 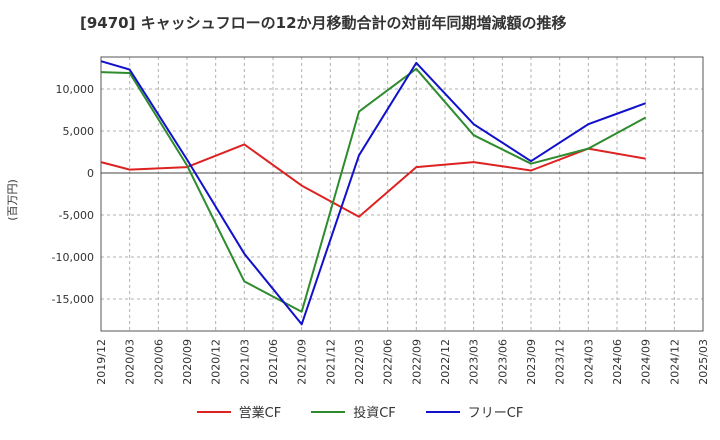 I want to click on x-tick-label: 2024/09, so click(x=646, y=362).